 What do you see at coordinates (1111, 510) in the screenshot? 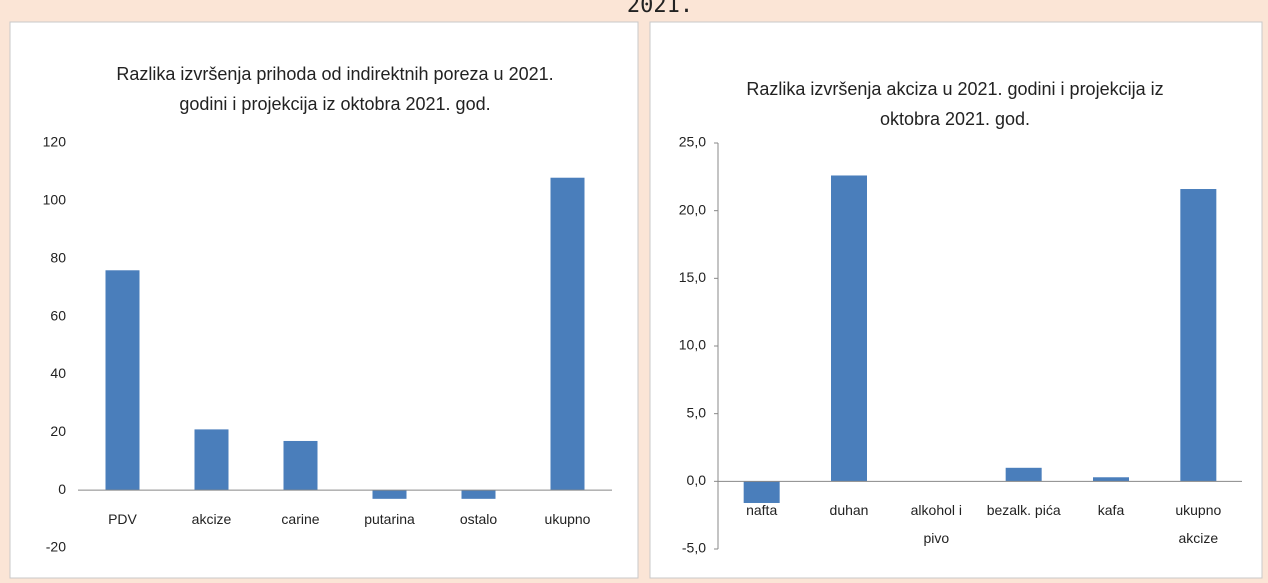
I see `x-tick-label: kafa` at bounding box center [1111, 510].